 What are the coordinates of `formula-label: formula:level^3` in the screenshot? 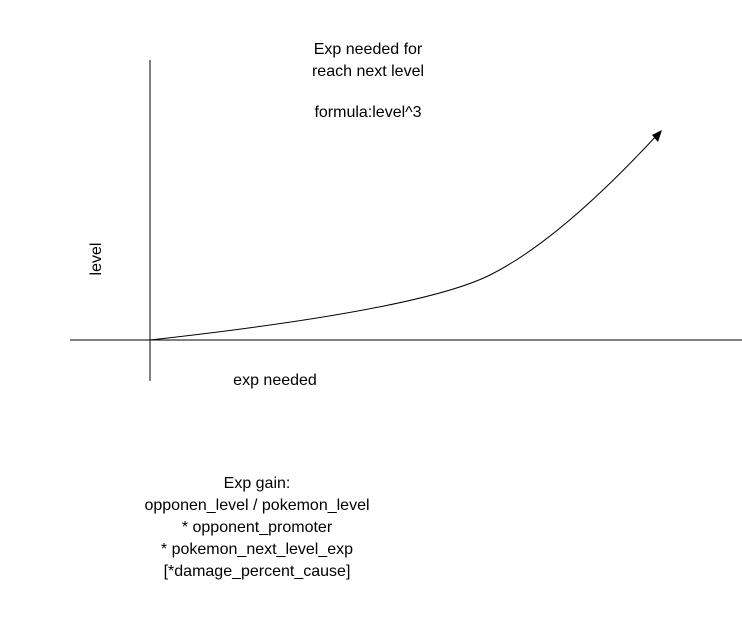 It's located at (368, 112).